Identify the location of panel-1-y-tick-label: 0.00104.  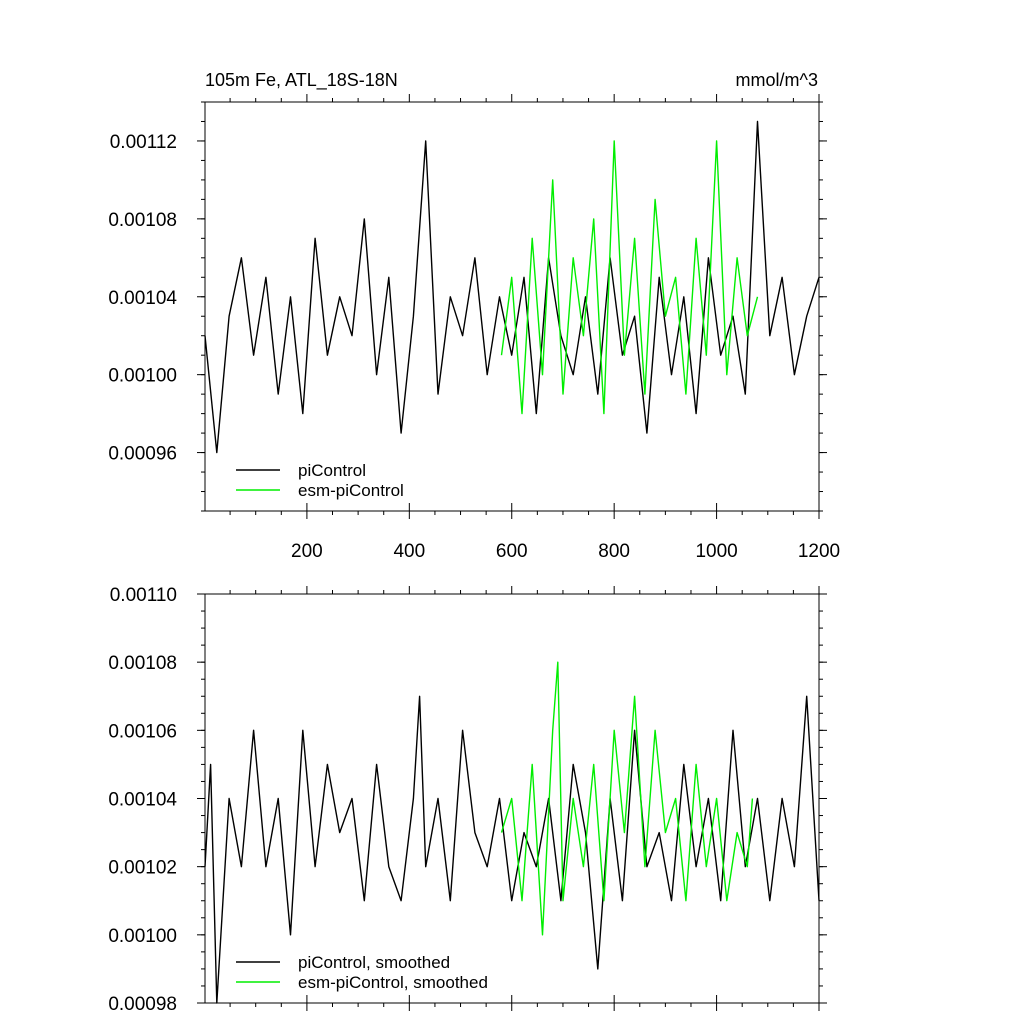
(142, 800).